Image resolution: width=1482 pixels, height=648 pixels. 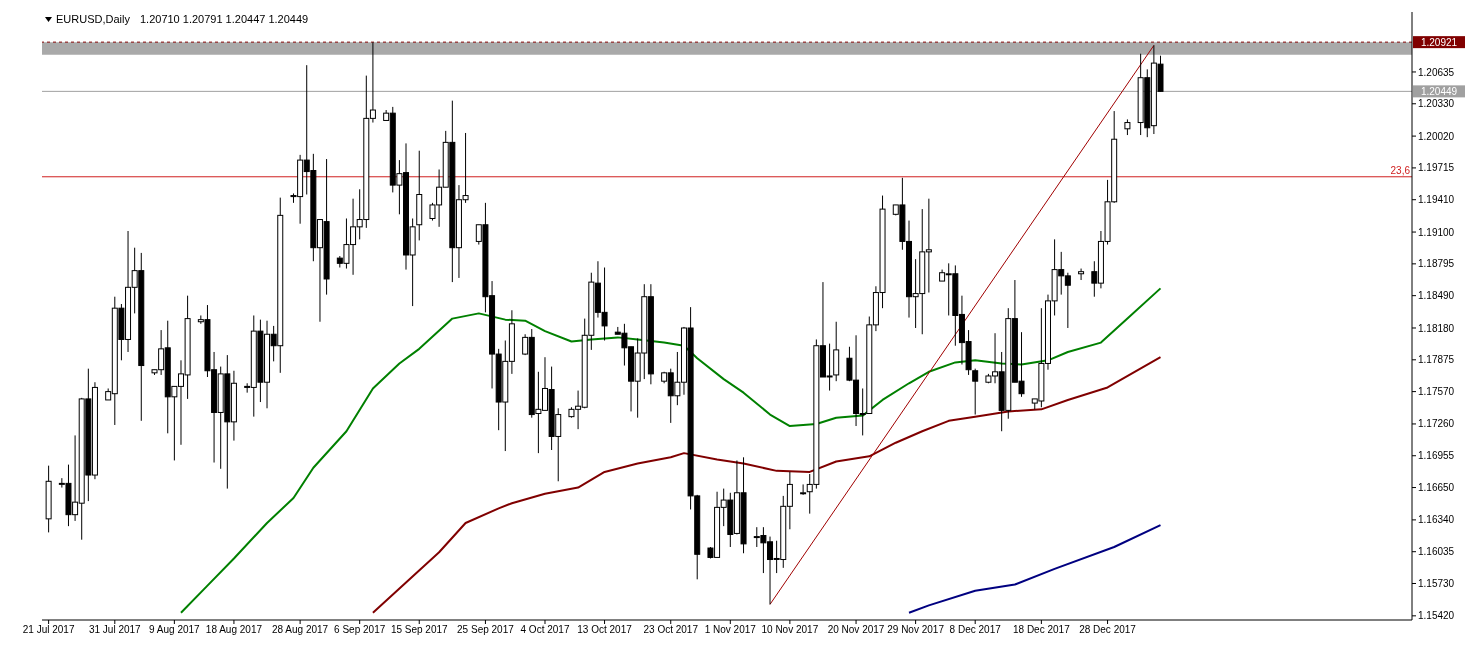 What do you see at coordinates (1436, 168) in the screenshot?
I see `y-tick-label: 1.19715` at bounding box center [1436, 168].